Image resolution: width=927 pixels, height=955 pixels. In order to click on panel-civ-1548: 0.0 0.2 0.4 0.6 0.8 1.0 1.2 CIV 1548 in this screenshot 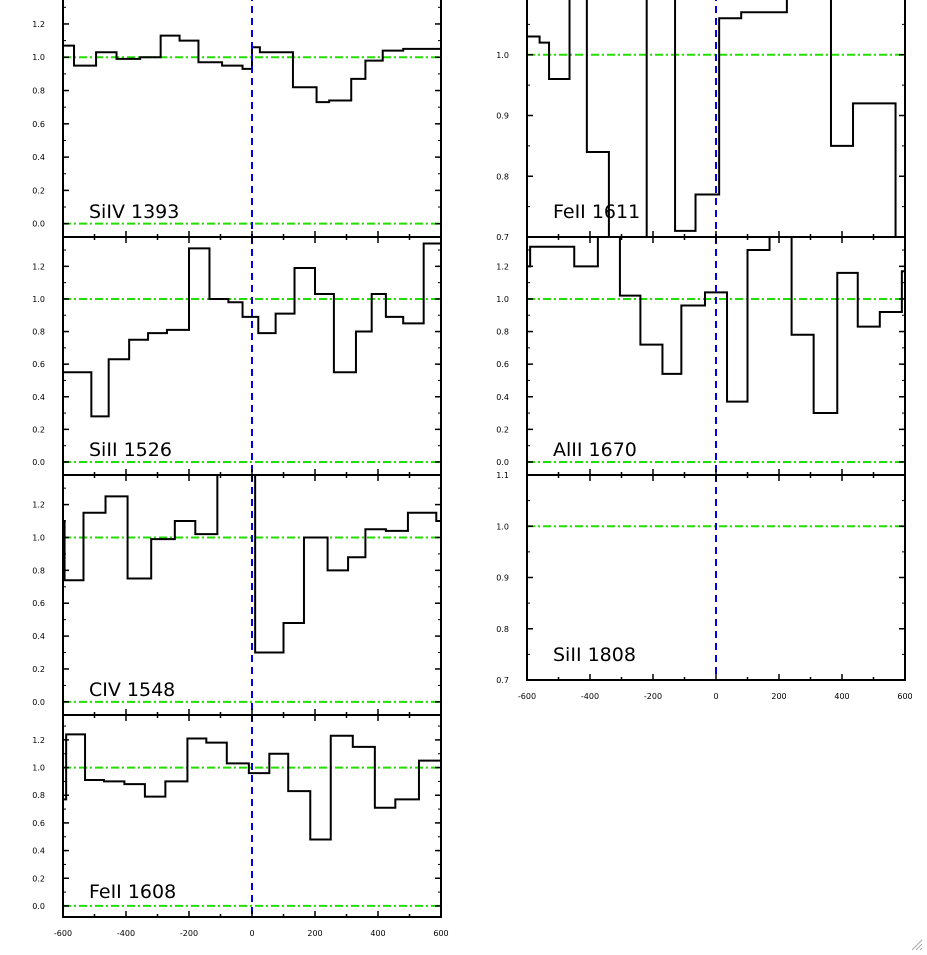, I will do `click(237, 595)`.